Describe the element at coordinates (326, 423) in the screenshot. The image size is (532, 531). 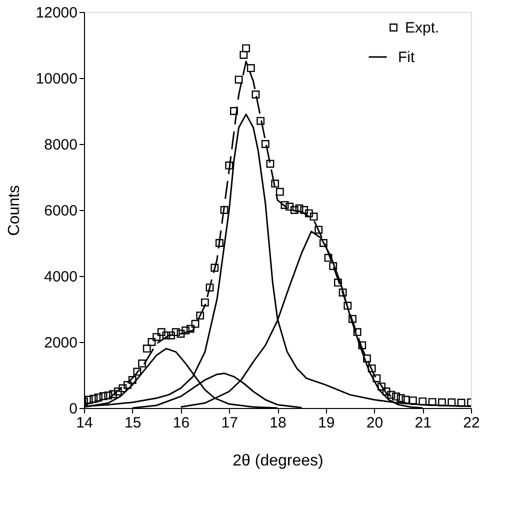
I see `x-tick-label: 19` at that location.